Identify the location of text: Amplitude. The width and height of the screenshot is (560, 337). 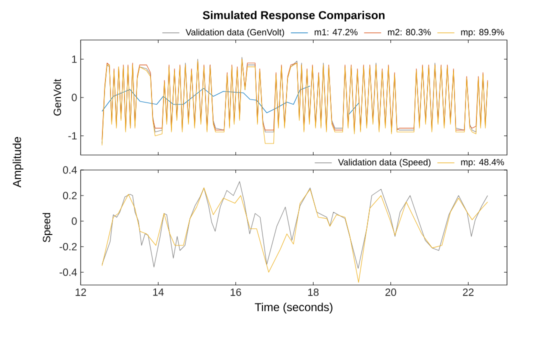
(18, 162).